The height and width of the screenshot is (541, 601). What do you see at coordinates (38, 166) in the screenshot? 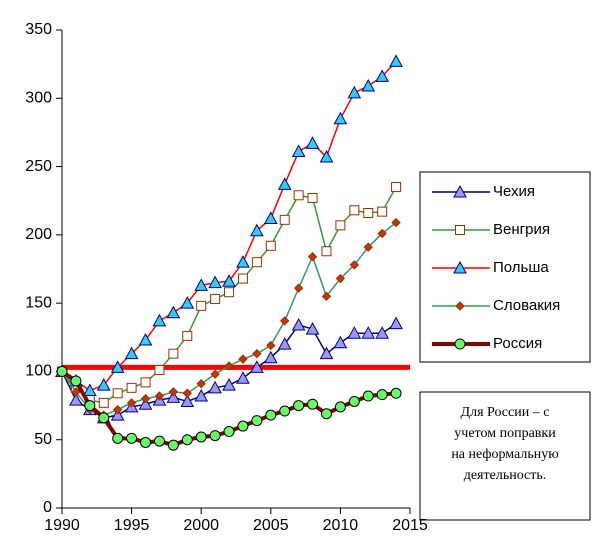
I see `y-tick-label: 250` at bounding box center [38, 166].